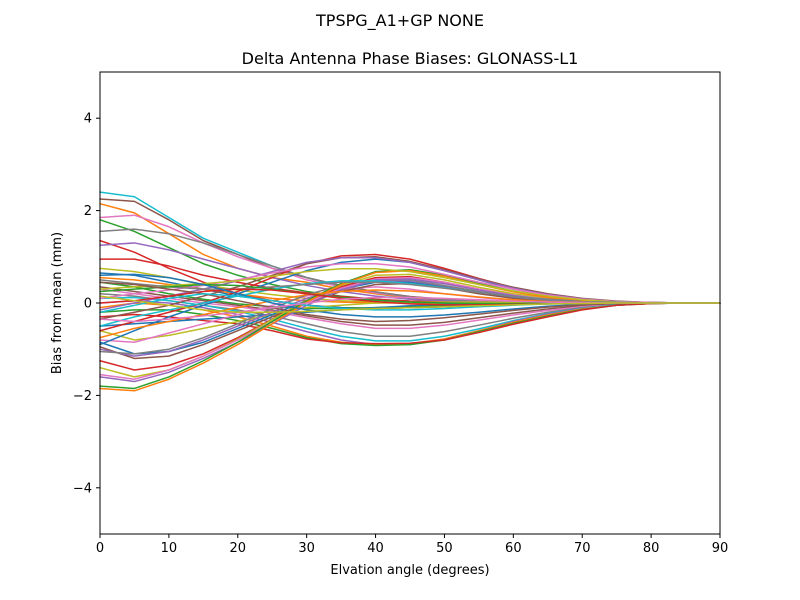  I want to click on x-tick-label: 80, so click(651, 548).